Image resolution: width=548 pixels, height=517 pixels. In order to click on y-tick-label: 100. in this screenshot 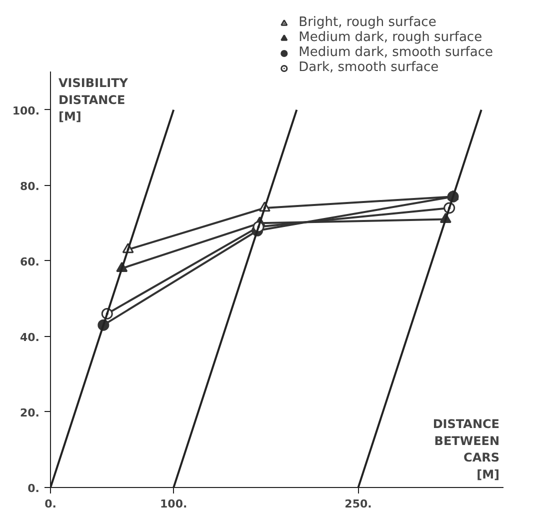, I will do `click(26, 111)`.